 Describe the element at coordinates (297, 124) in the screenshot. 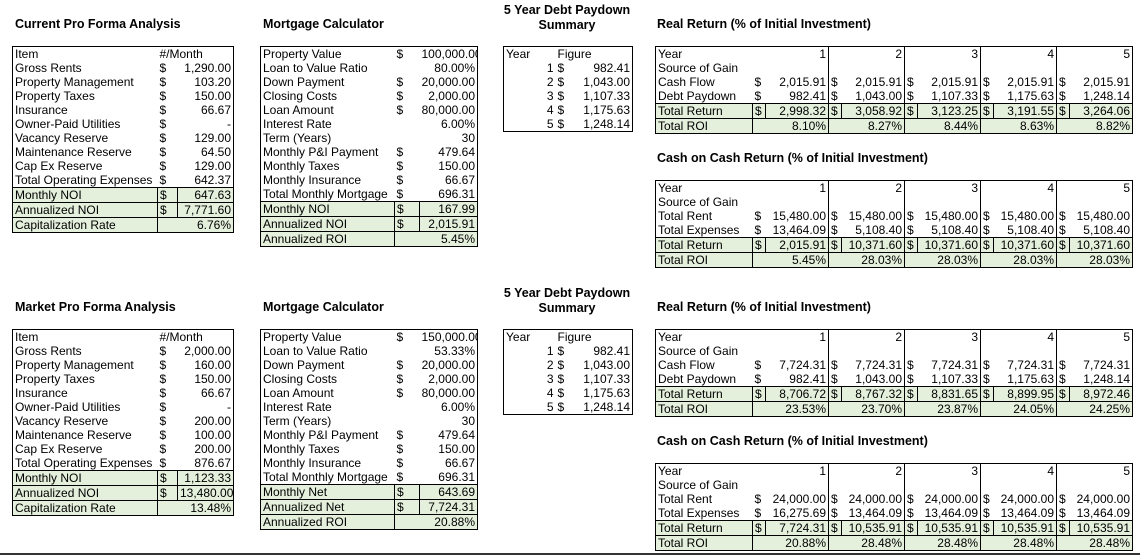

I see `cell: Interest Rate` at that location.